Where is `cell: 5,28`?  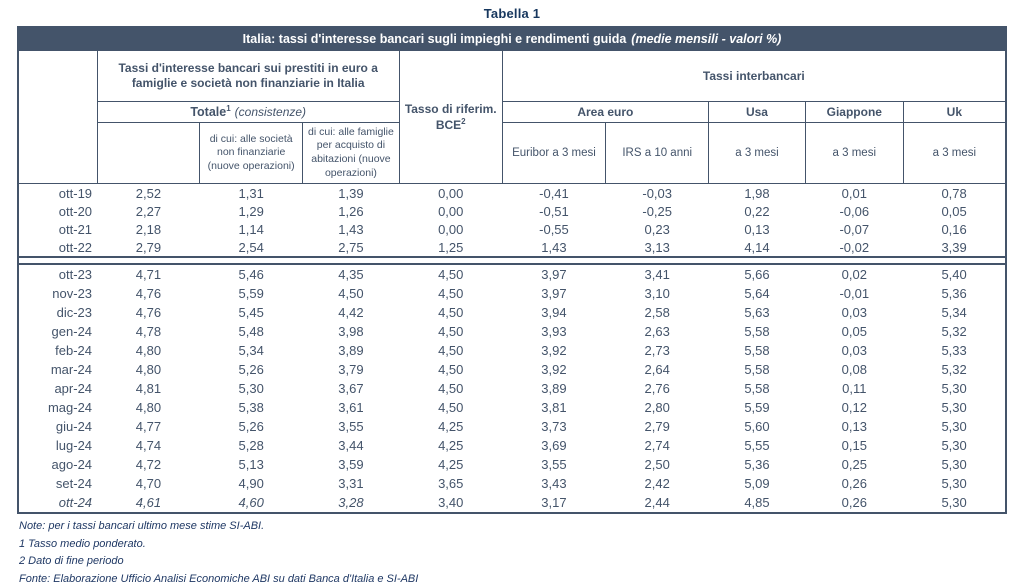
cell: 5,28 is located at coordinates (251, 445).